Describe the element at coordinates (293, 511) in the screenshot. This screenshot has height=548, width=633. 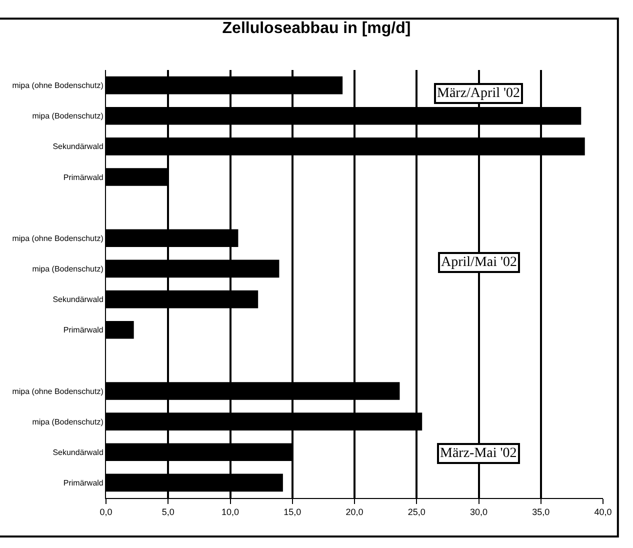
I see `x-tick-label: 15,0` at that location.